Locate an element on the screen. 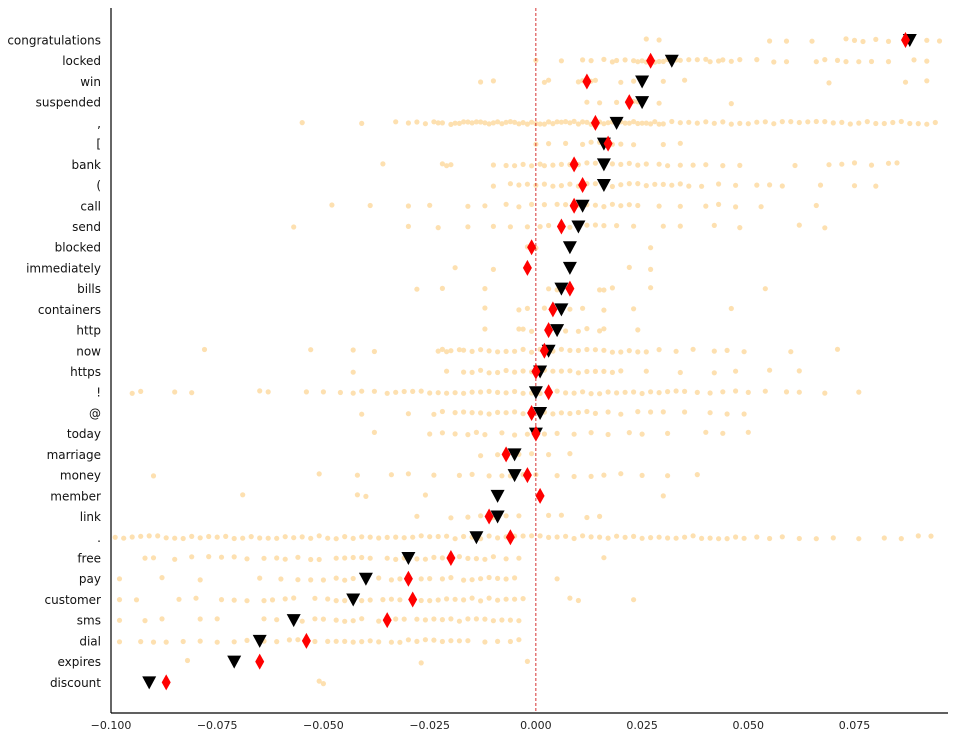  x-tick-label: −0.050 is located at coordinates (323, 725).